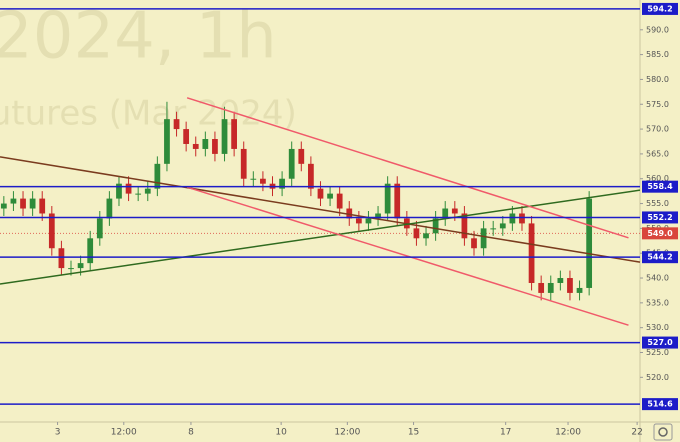  Describe the element at coordinates (58, 433) in the screenshot. I see `x-tick-label: 3` at that location.